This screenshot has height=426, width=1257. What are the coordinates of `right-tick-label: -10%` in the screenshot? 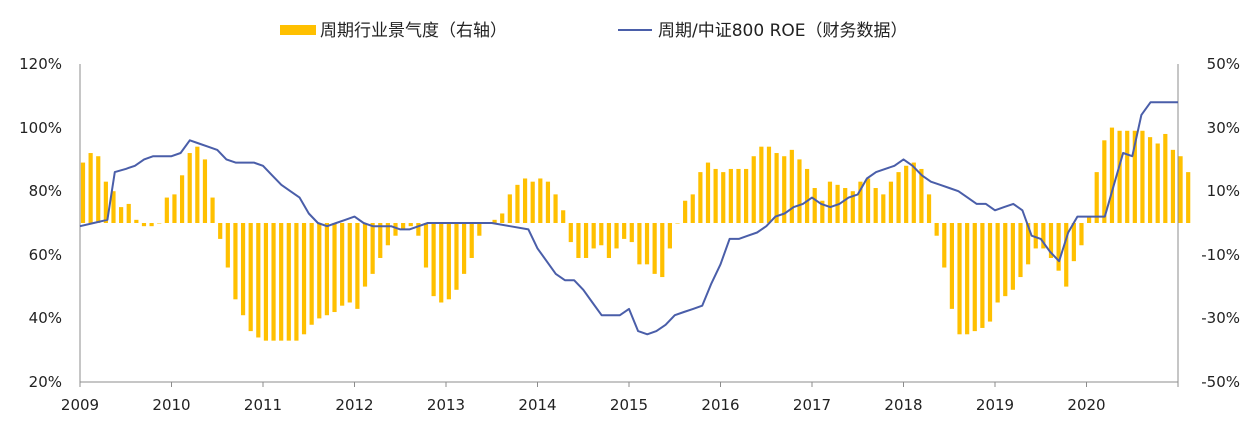 It's located at (1220, 255).